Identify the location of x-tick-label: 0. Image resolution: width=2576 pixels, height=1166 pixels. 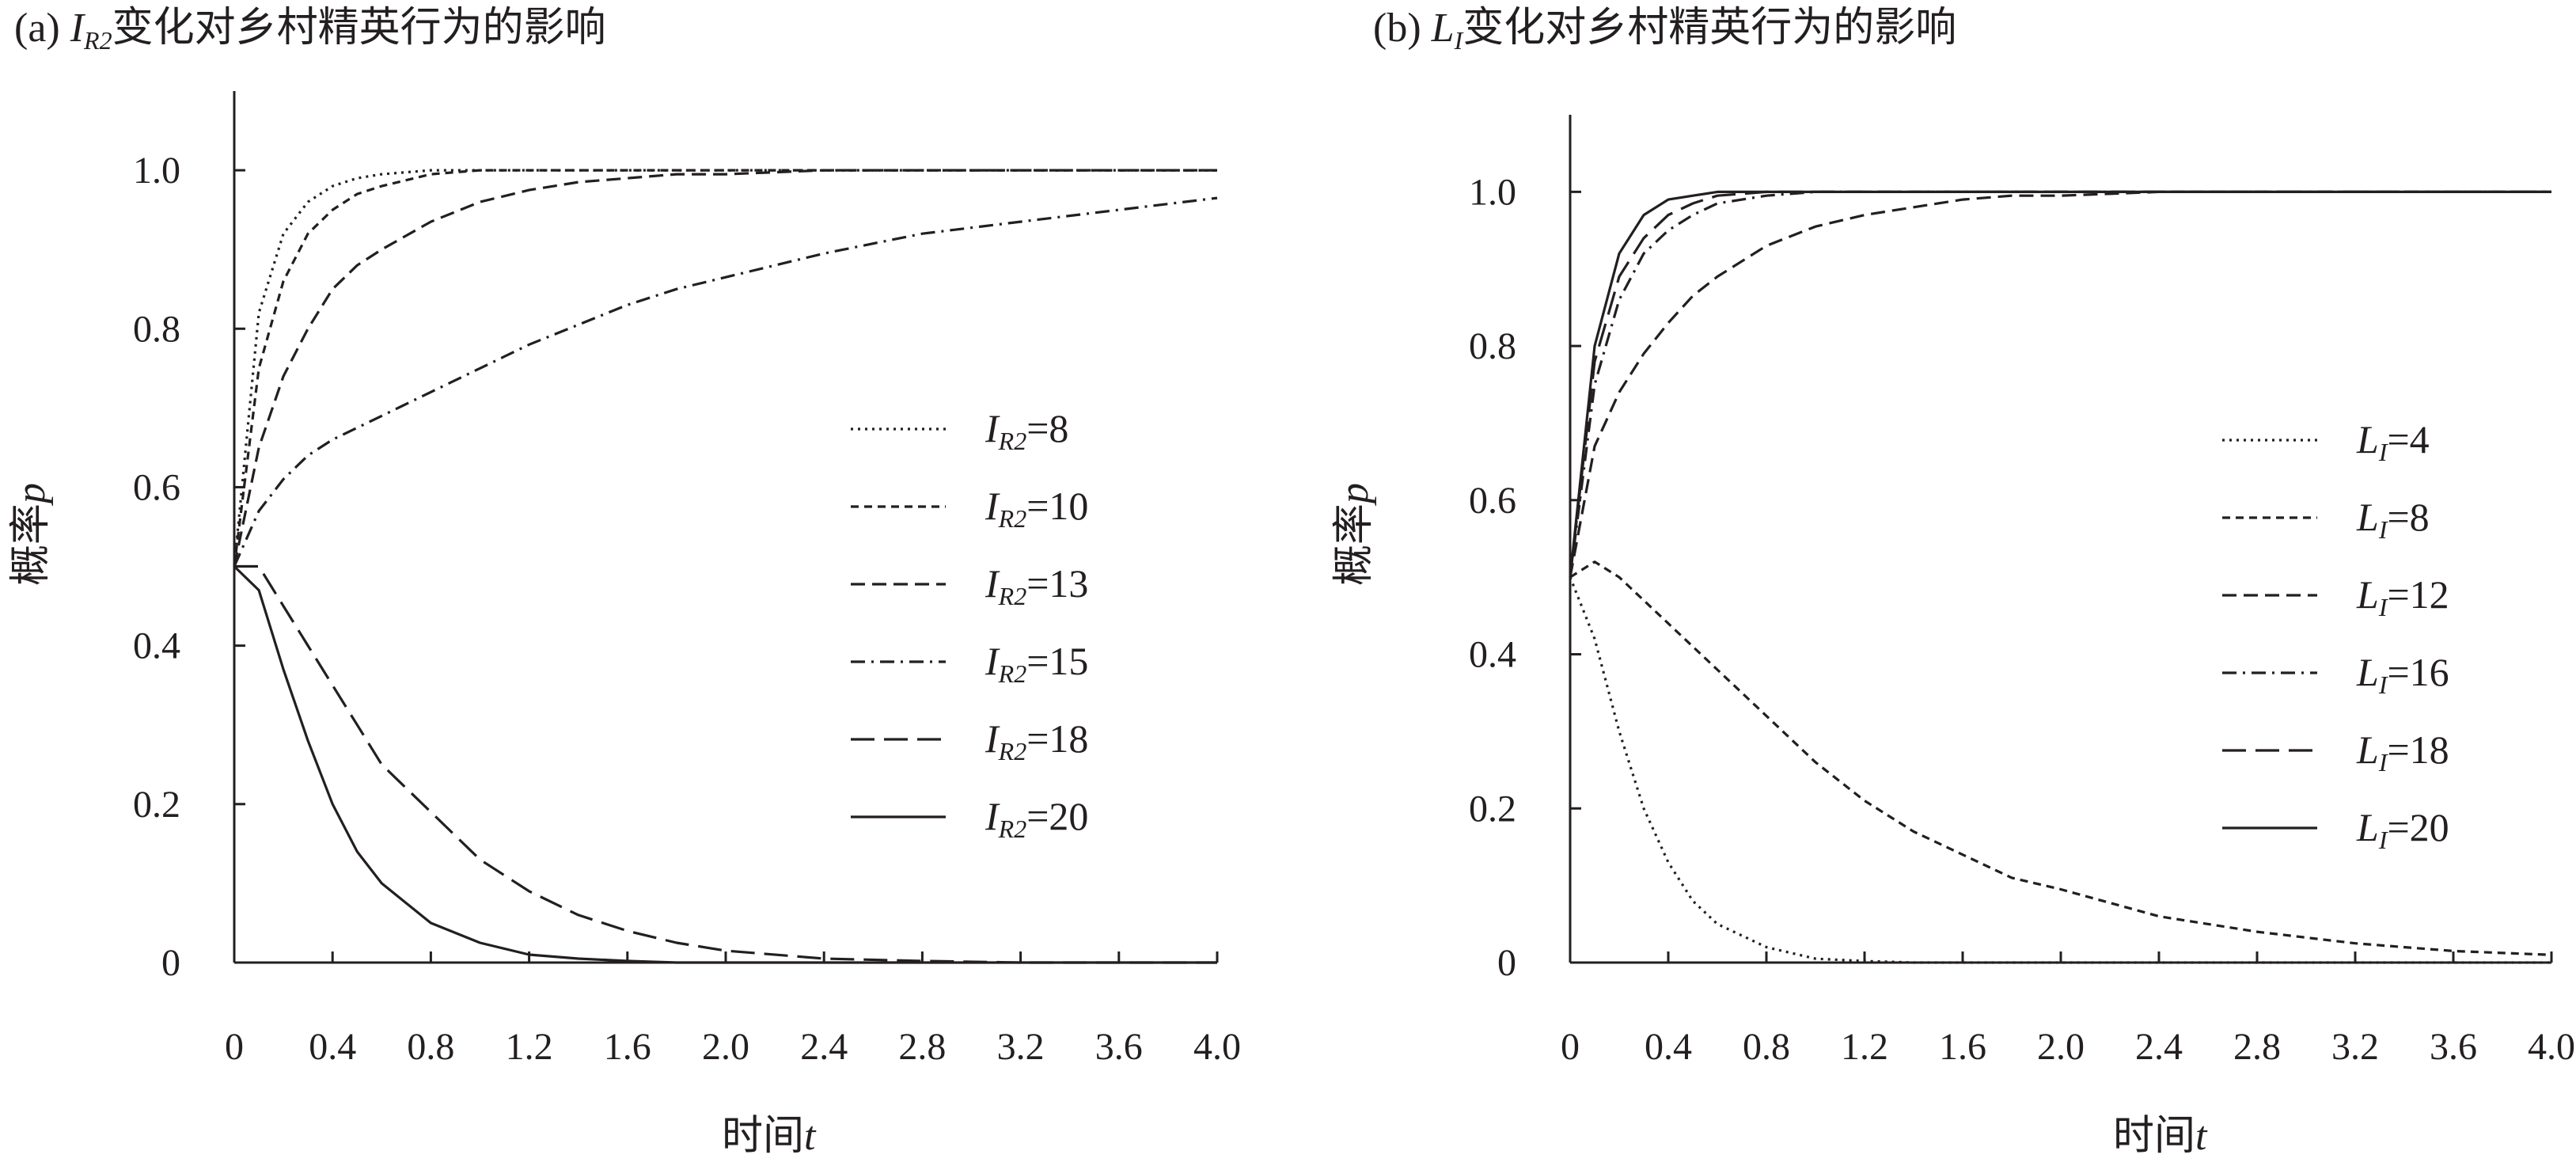
(234, 1047).